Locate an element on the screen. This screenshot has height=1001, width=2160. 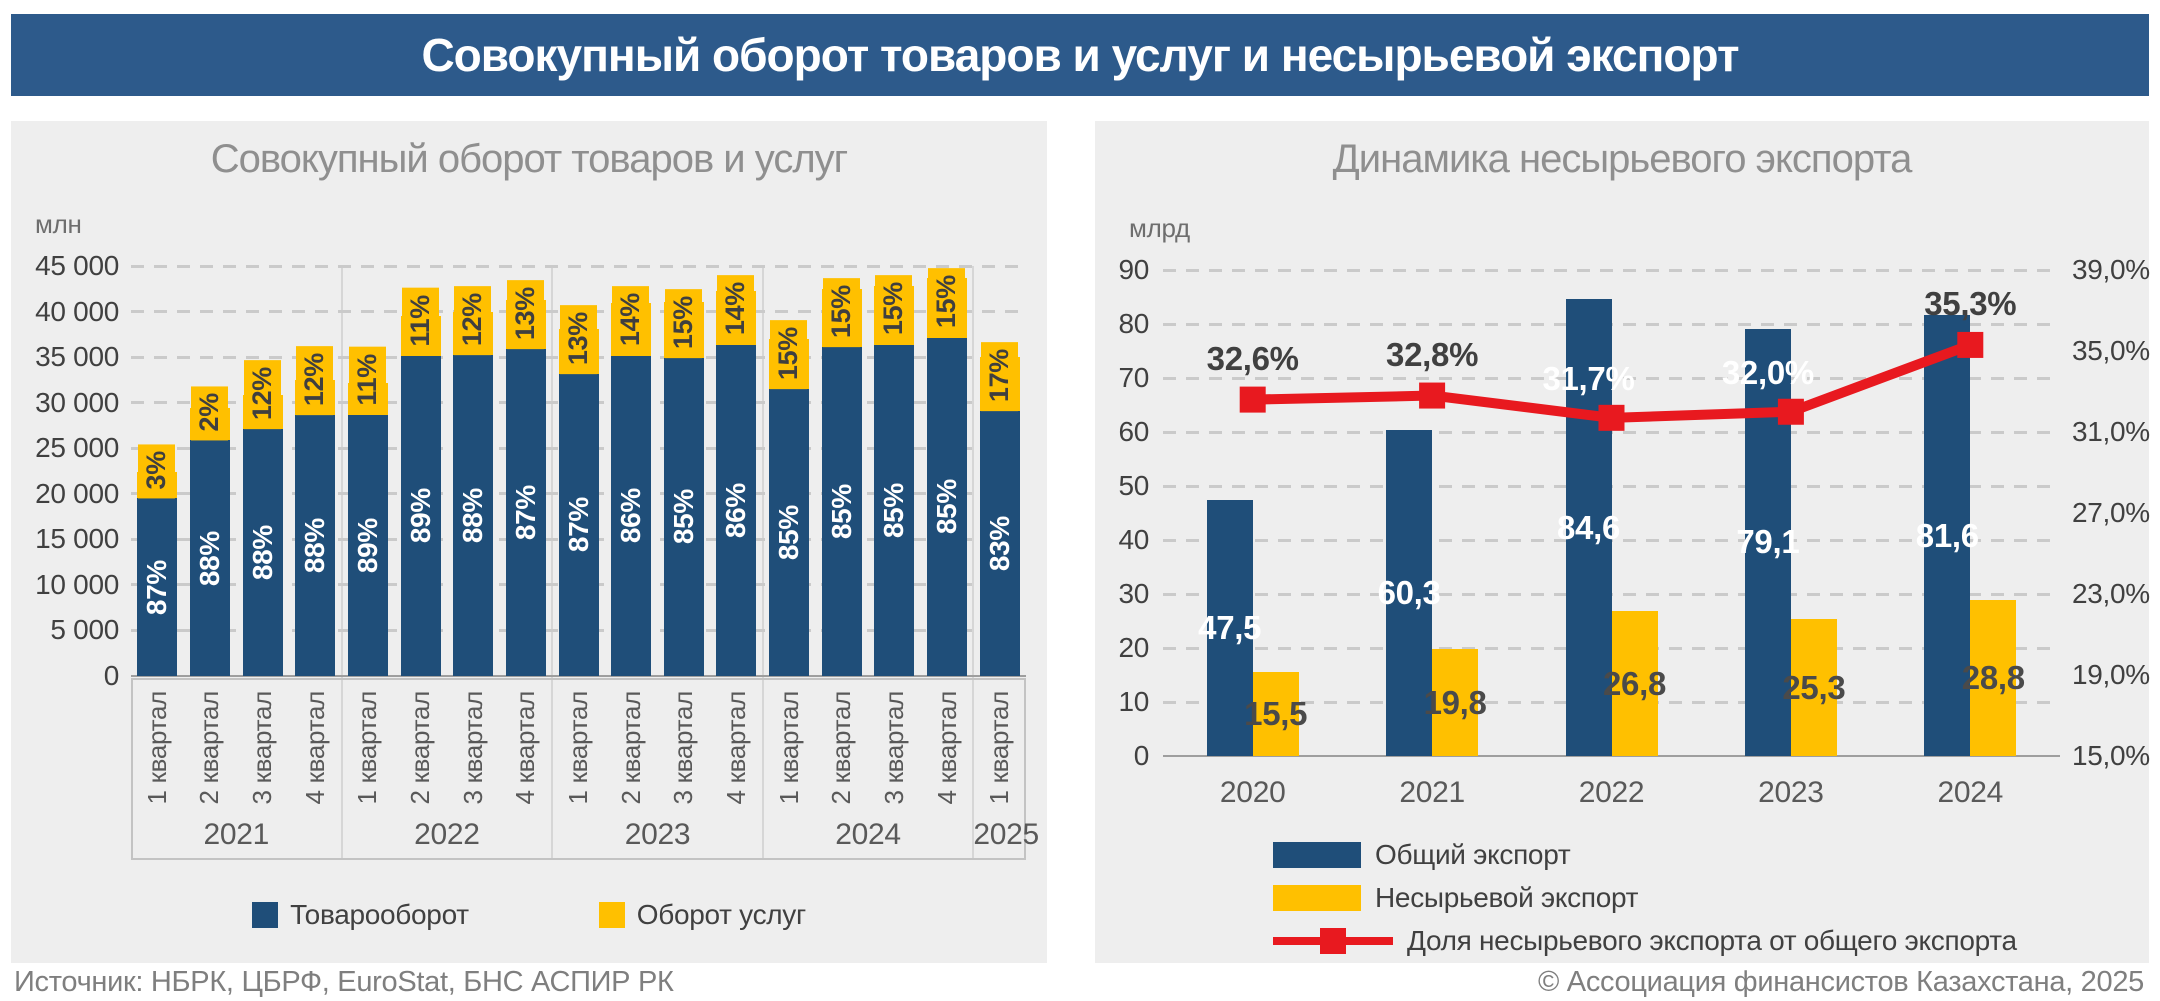
share-value-label: 32,8% is located at coordinates (1432, 354).